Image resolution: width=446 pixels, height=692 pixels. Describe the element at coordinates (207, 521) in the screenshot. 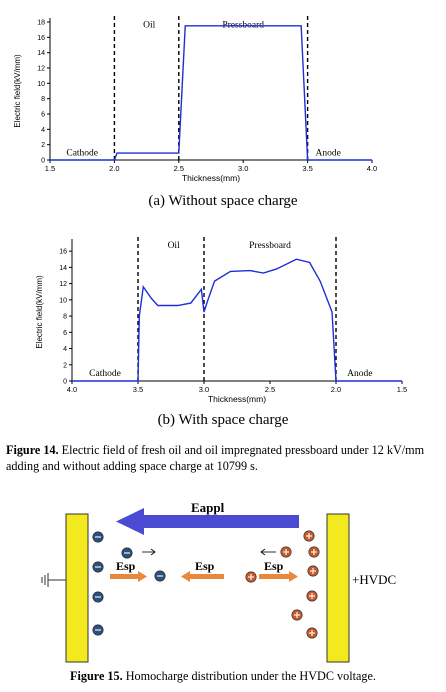

I see `eappl-arrow` at that location.